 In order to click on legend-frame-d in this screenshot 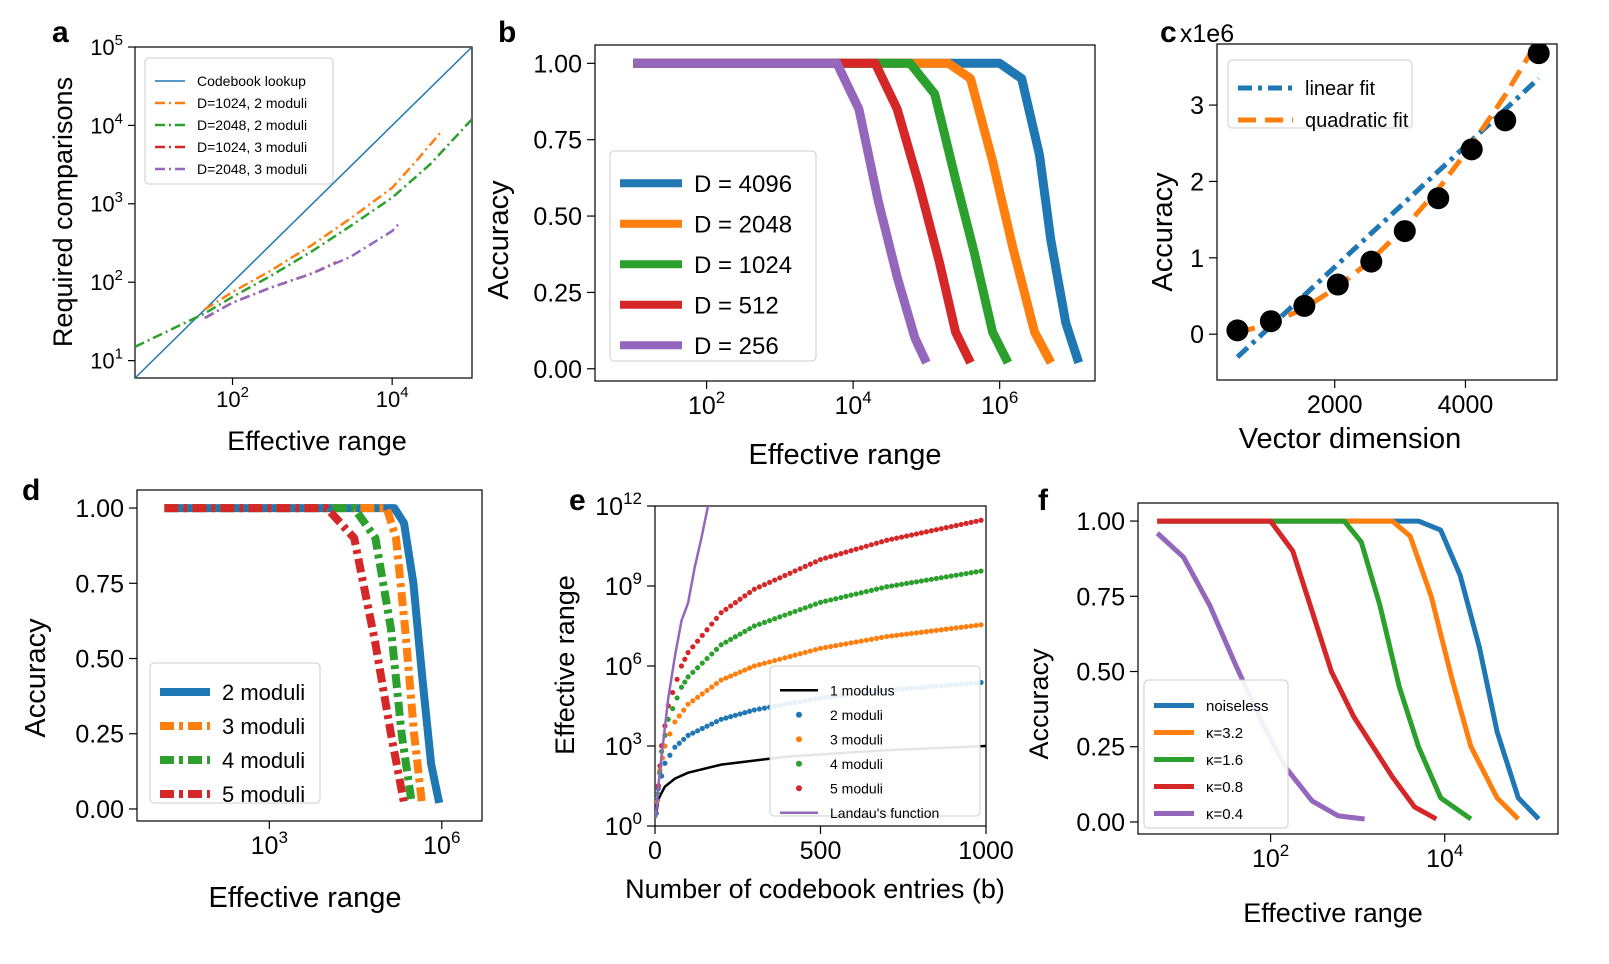, I will do `click(235, 733)`.